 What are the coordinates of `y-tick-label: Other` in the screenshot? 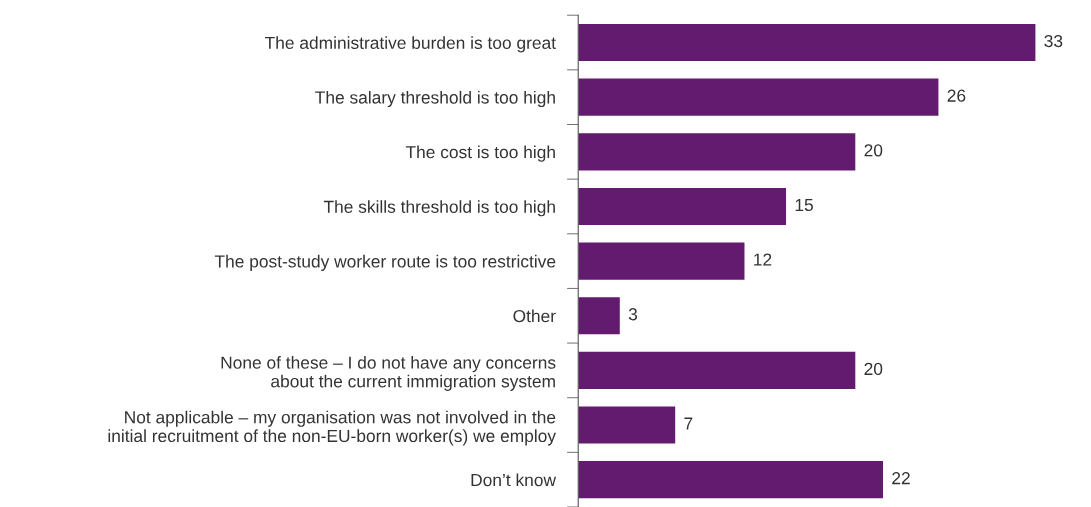 It's located at (534, 316).